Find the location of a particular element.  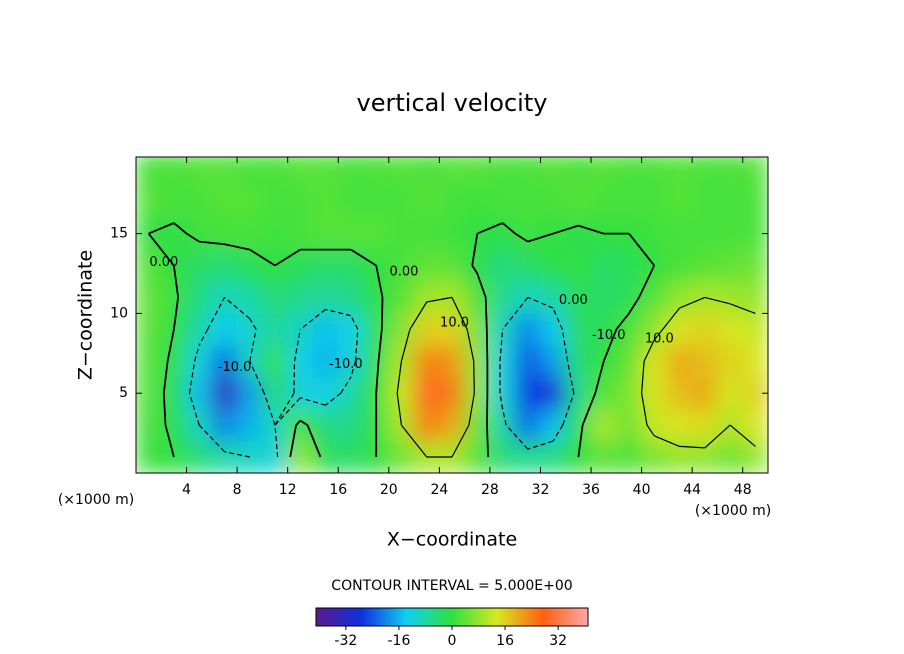

x-tick-label: 28 is located at coordinates (490, 490).